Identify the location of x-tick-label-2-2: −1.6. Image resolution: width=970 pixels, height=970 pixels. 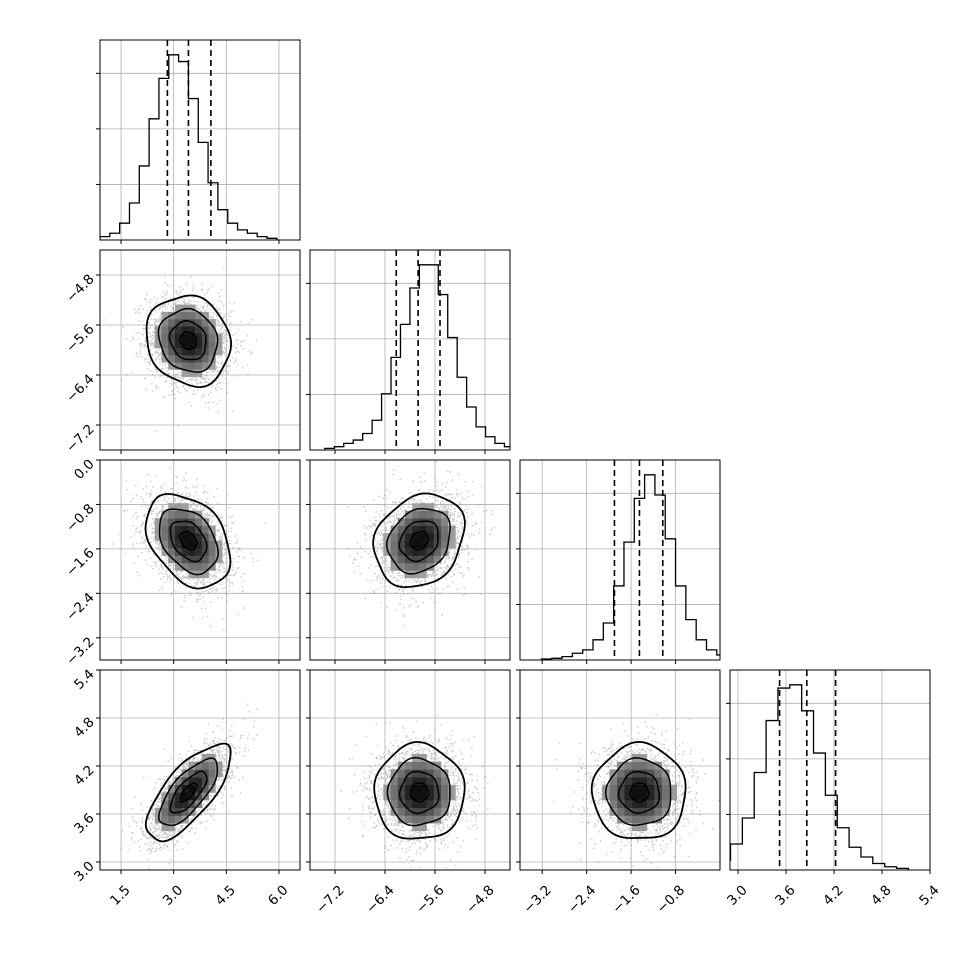
(626, 899).